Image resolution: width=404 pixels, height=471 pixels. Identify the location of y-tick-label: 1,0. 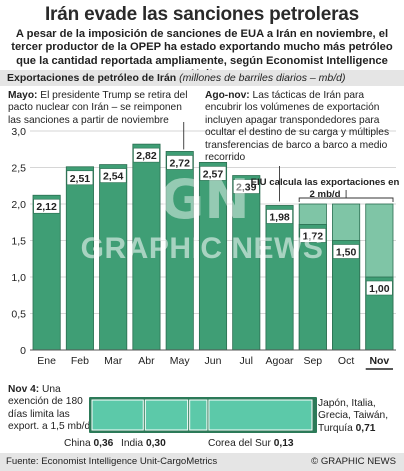
(18, 278).